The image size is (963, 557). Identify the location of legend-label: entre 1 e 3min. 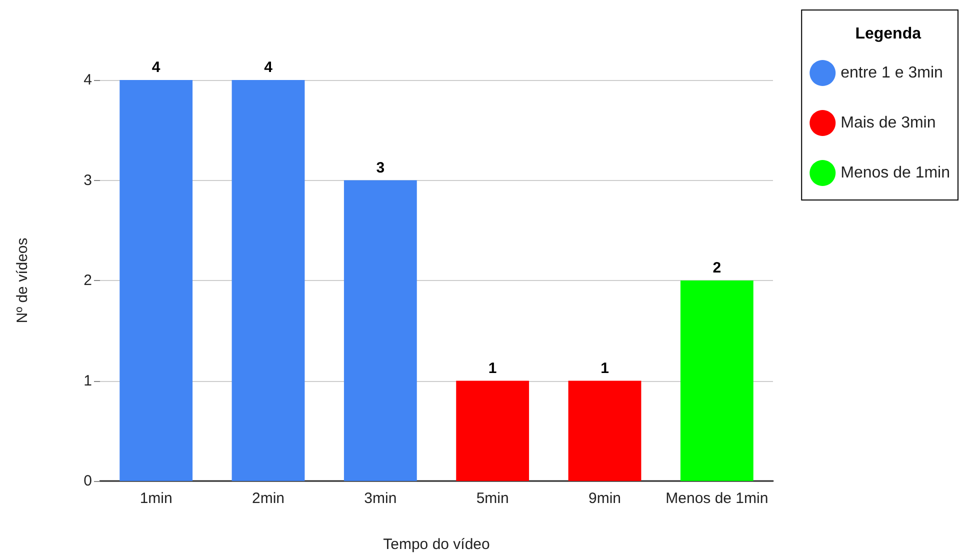
(891, 73).